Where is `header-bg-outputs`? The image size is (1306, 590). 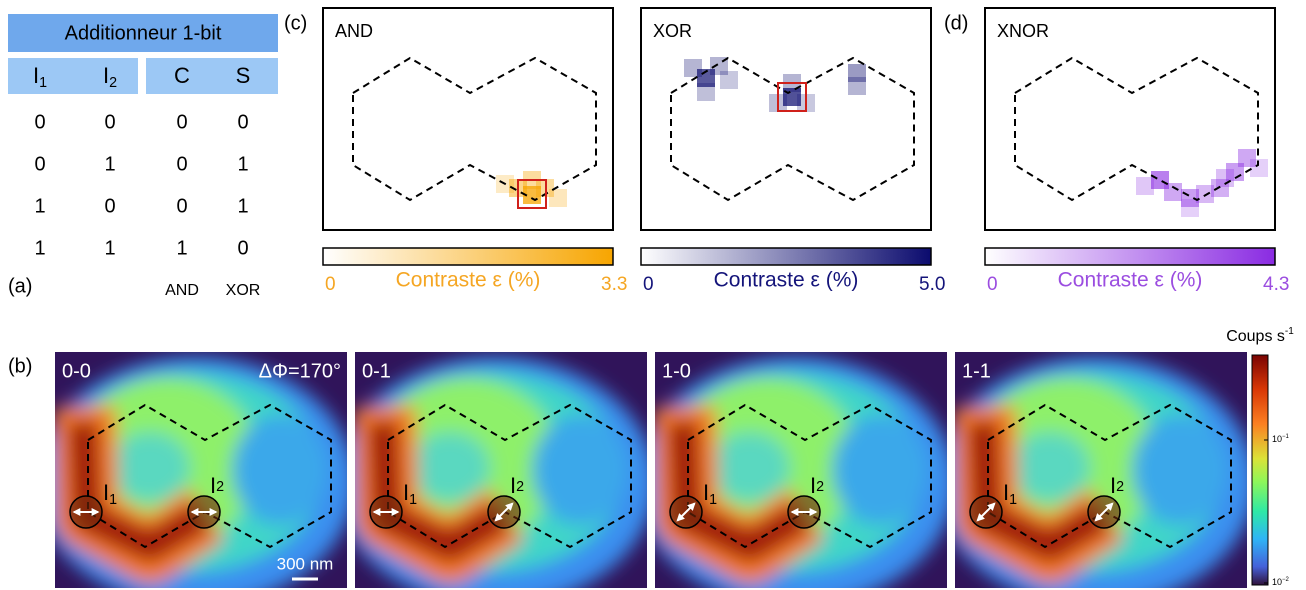 header-bg-outputs is located at coordinates (212, 76).